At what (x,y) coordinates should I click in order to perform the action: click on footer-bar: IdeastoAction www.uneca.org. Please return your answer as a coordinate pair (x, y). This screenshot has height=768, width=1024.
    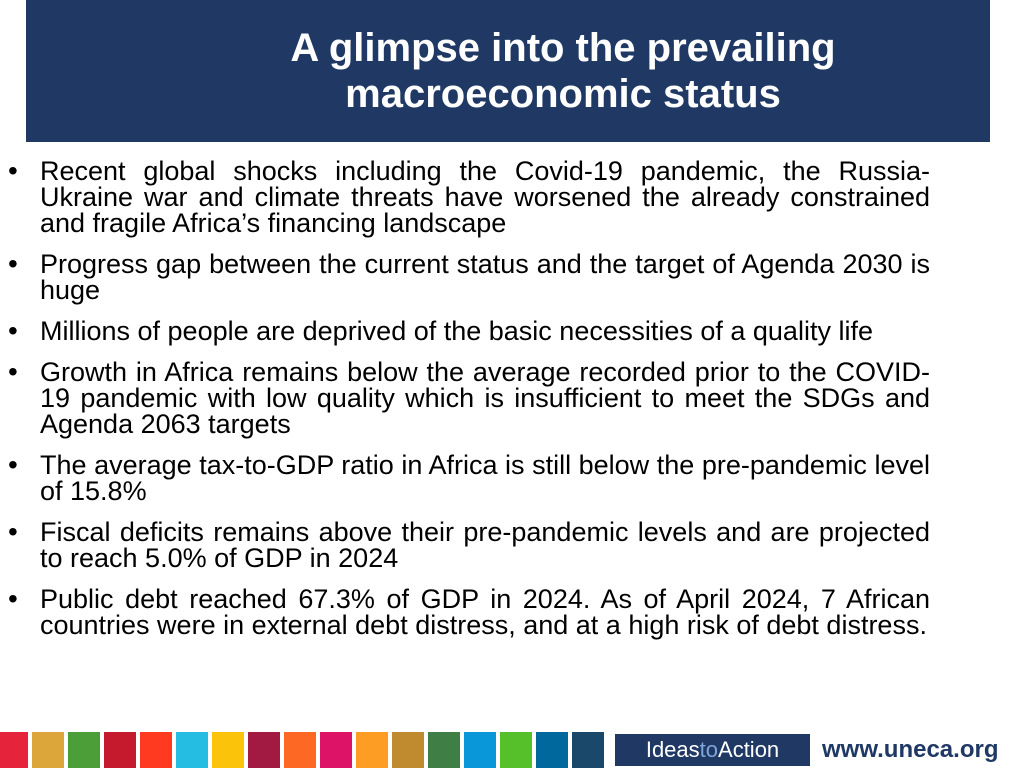
    Looking at the image, I should click on (512, 750).